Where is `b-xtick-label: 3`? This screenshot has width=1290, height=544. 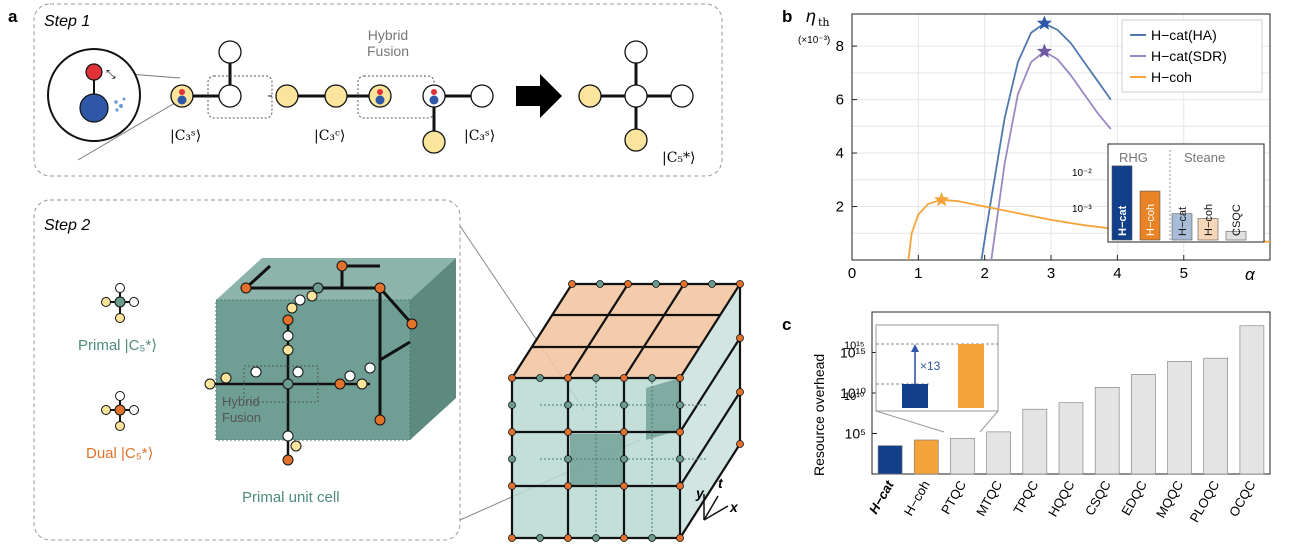 b-xtick-label: 3 is located at coordinates (1051, 273).